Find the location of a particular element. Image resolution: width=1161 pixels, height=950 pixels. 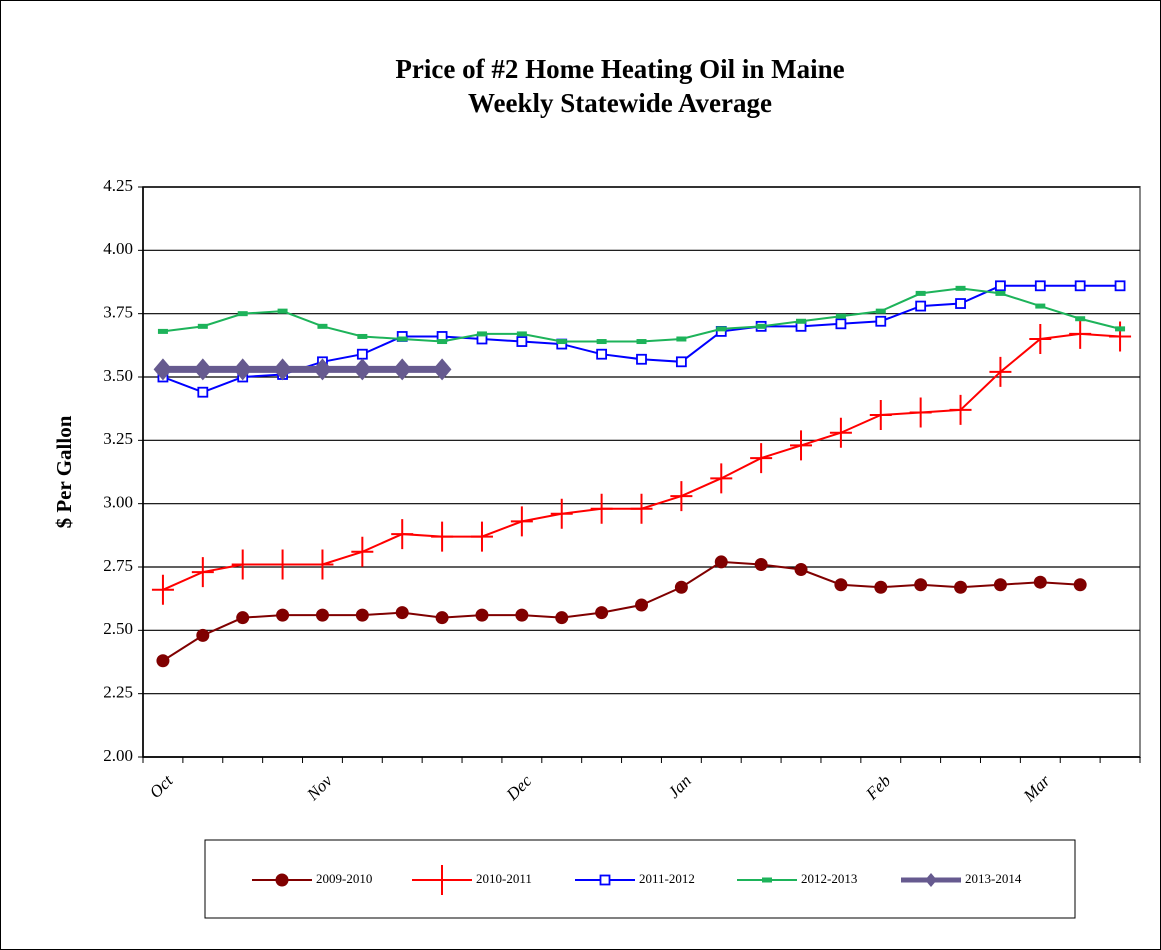

legend-label: 2011-2012 is located at coordinates (667, 878).